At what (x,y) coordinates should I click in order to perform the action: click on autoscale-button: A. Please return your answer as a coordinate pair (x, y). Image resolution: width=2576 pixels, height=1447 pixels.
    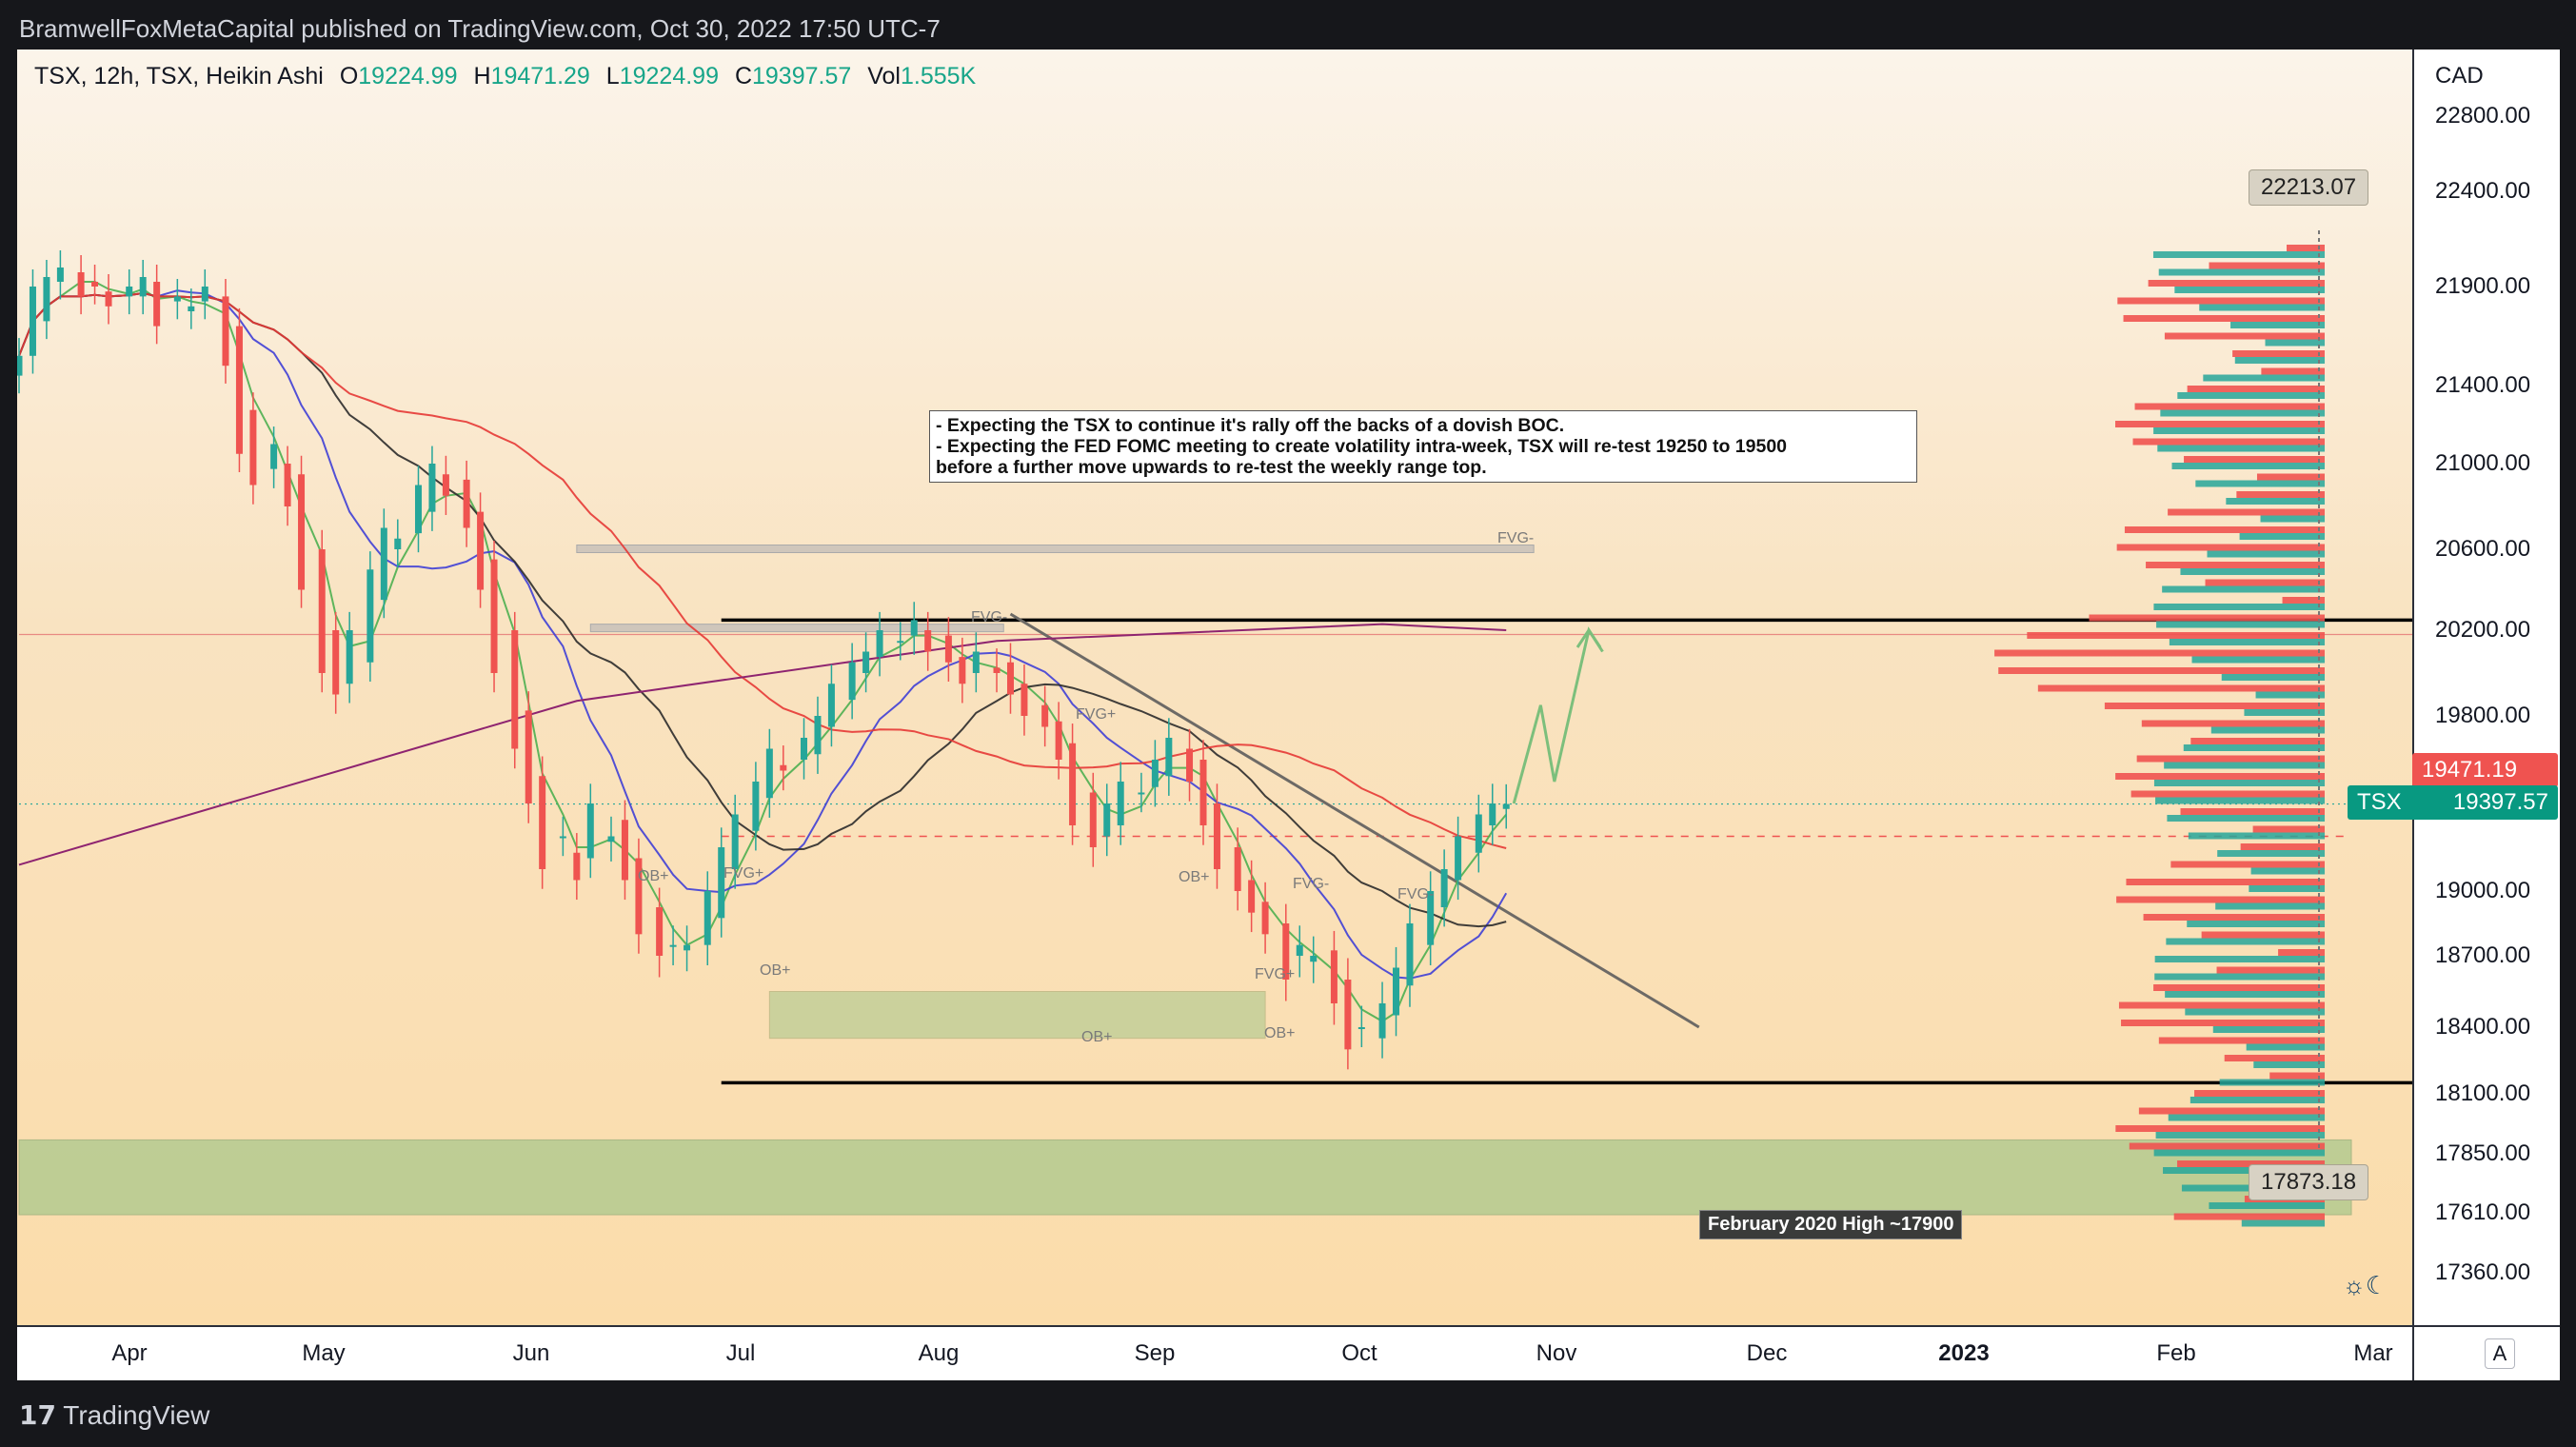
    Looking at the image, I should click on (2500, 1353).